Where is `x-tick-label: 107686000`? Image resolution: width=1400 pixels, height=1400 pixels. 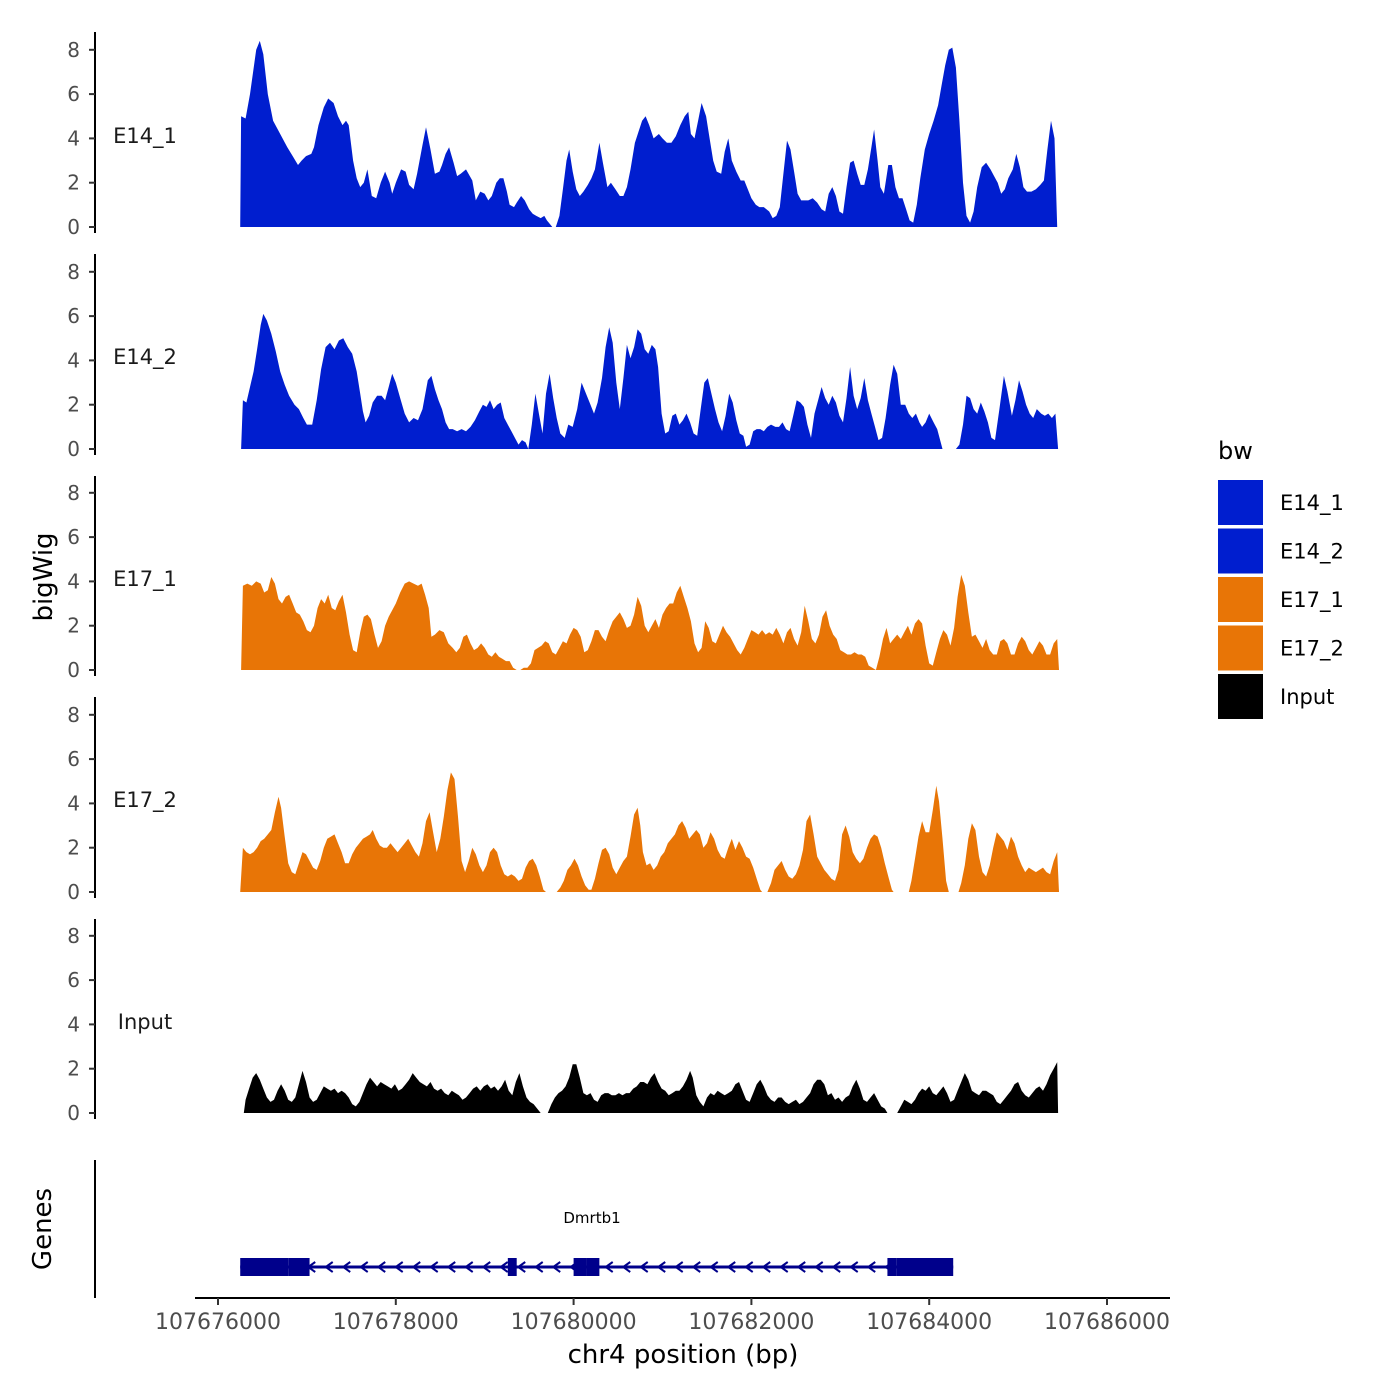
x-tick-label: 107686000 is located at coordinates (1107, 1322).